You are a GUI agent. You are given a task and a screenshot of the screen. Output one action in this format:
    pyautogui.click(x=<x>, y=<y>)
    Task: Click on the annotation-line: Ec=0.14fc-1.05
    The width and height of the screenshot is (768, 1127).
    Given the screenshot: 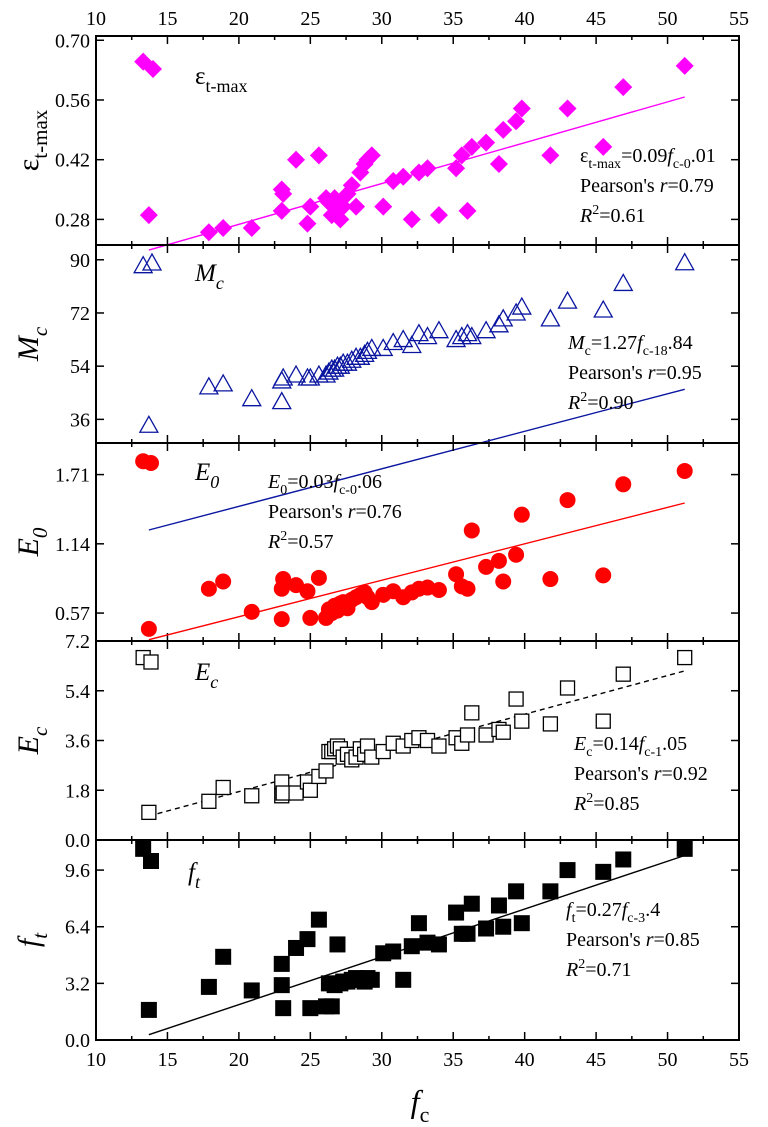 What is the action you would take?
    pyautogui.click(x=630, y=746)
    